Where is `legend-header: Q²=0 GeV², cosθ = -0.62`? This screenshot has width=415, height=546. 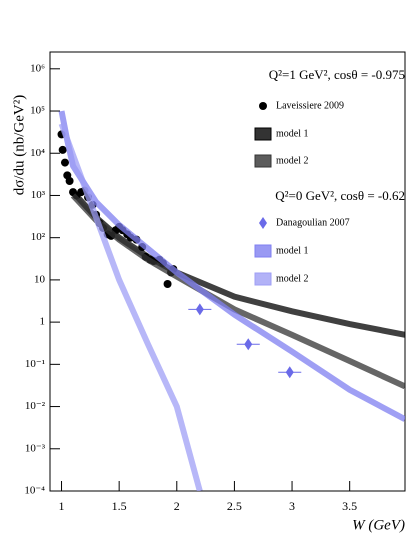 legend-header: Q²=0 GeV², cosθ = -0.62 is located at coordinates (340, 195).